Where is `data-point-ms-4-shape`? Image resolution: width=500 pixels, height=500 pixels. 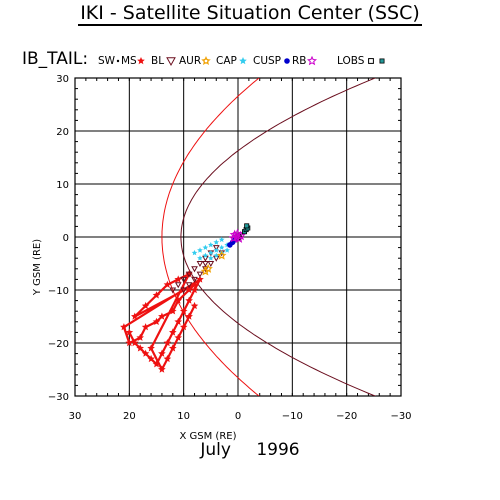 data-point-ms-4-shape is located at coordinates (151, 358).